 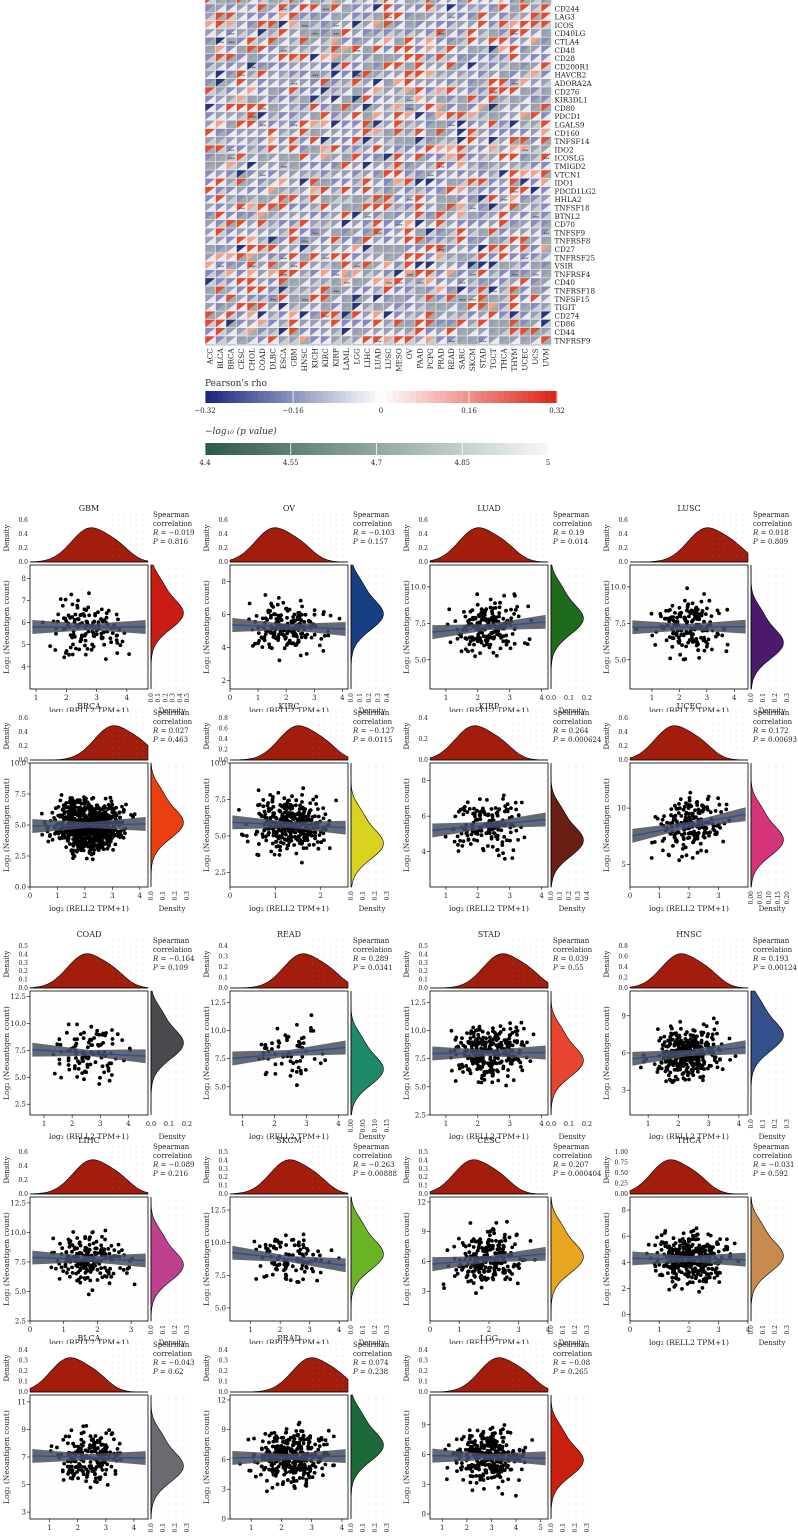 What do you see at coordinates (23, 562) in the screenshot?
I see `top-density-tick: 0.0` at bounding box center [23, 562].